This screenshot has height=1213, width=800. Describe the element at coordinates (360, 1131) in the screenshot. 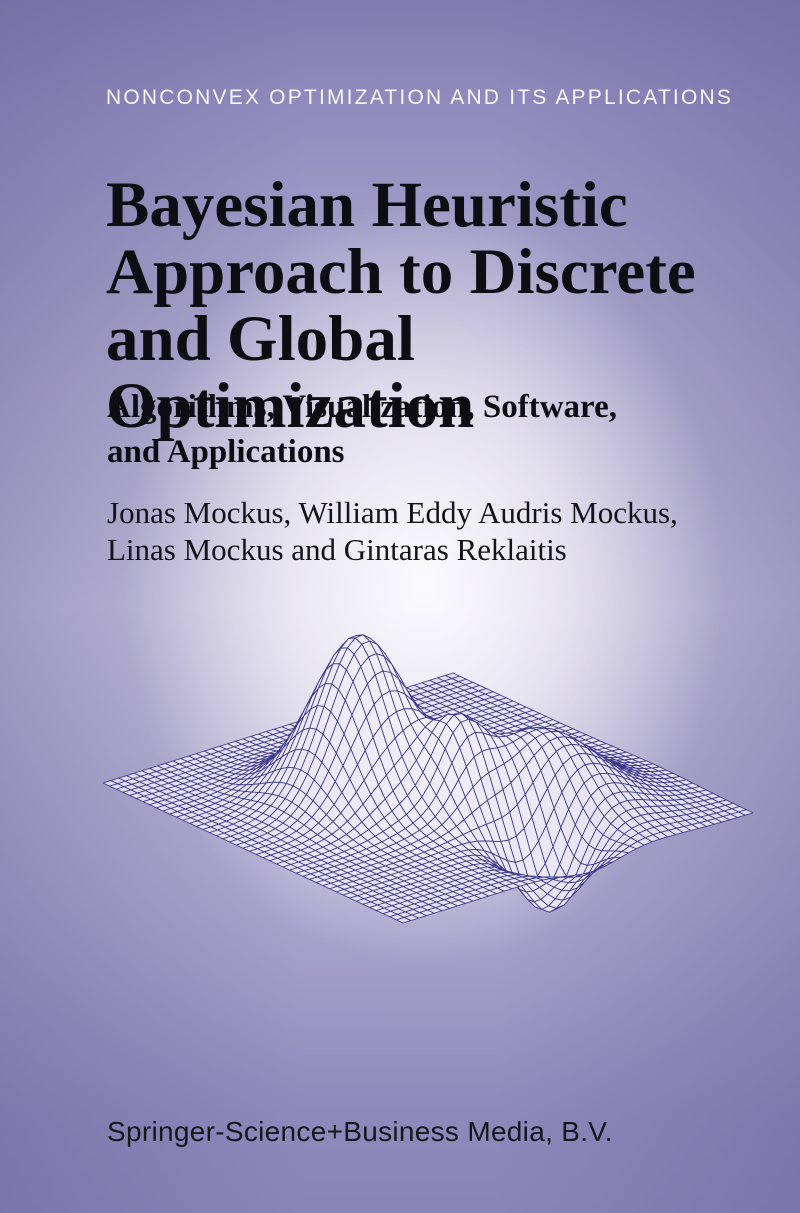

I see `publisher-name: Springer-Science+Business Media, B.V.` at that location.